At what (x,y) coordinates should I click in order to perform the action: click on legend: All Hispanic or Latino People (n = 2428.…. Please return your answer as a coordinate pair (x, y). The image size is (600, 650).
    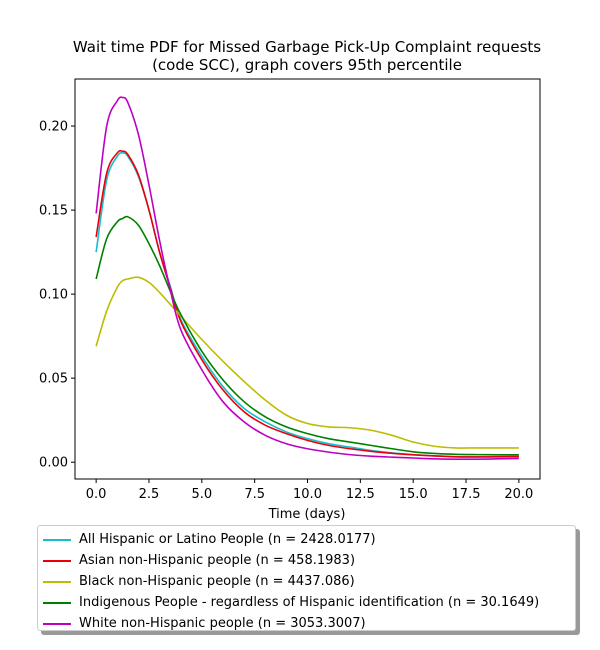
    Looking at the image, I should click on (306, 578).